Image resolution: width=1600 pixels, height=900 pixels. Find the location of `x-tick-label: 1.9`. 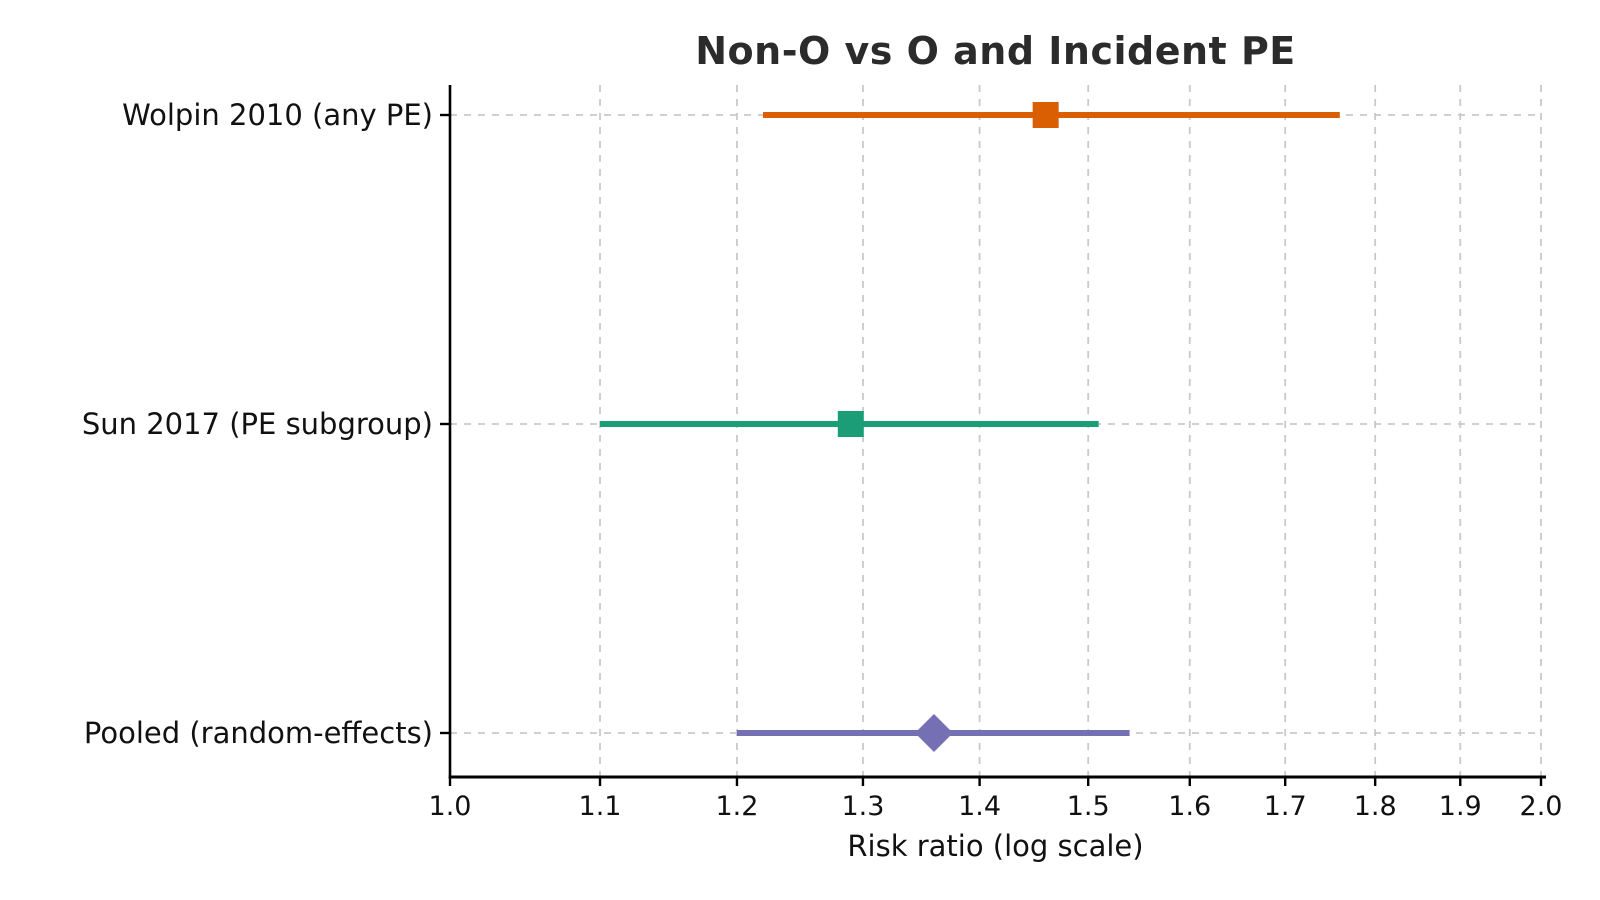

x-tick-label: 1.9 is located at coordinates (1460, 806).